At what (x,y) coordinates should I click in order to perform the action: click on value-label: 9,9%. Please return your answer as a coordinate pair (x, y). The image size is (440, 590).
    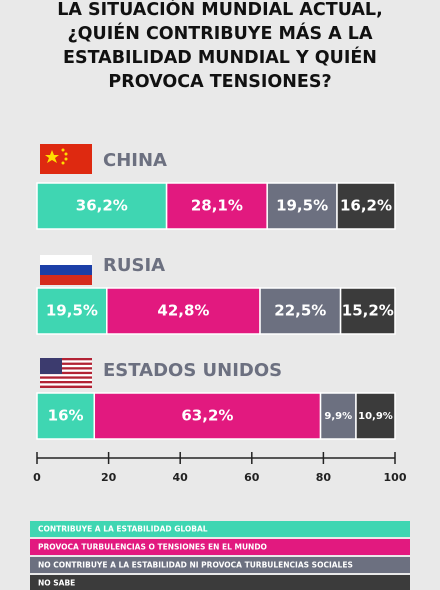
    Looking at the image, I should click on (338, 416).